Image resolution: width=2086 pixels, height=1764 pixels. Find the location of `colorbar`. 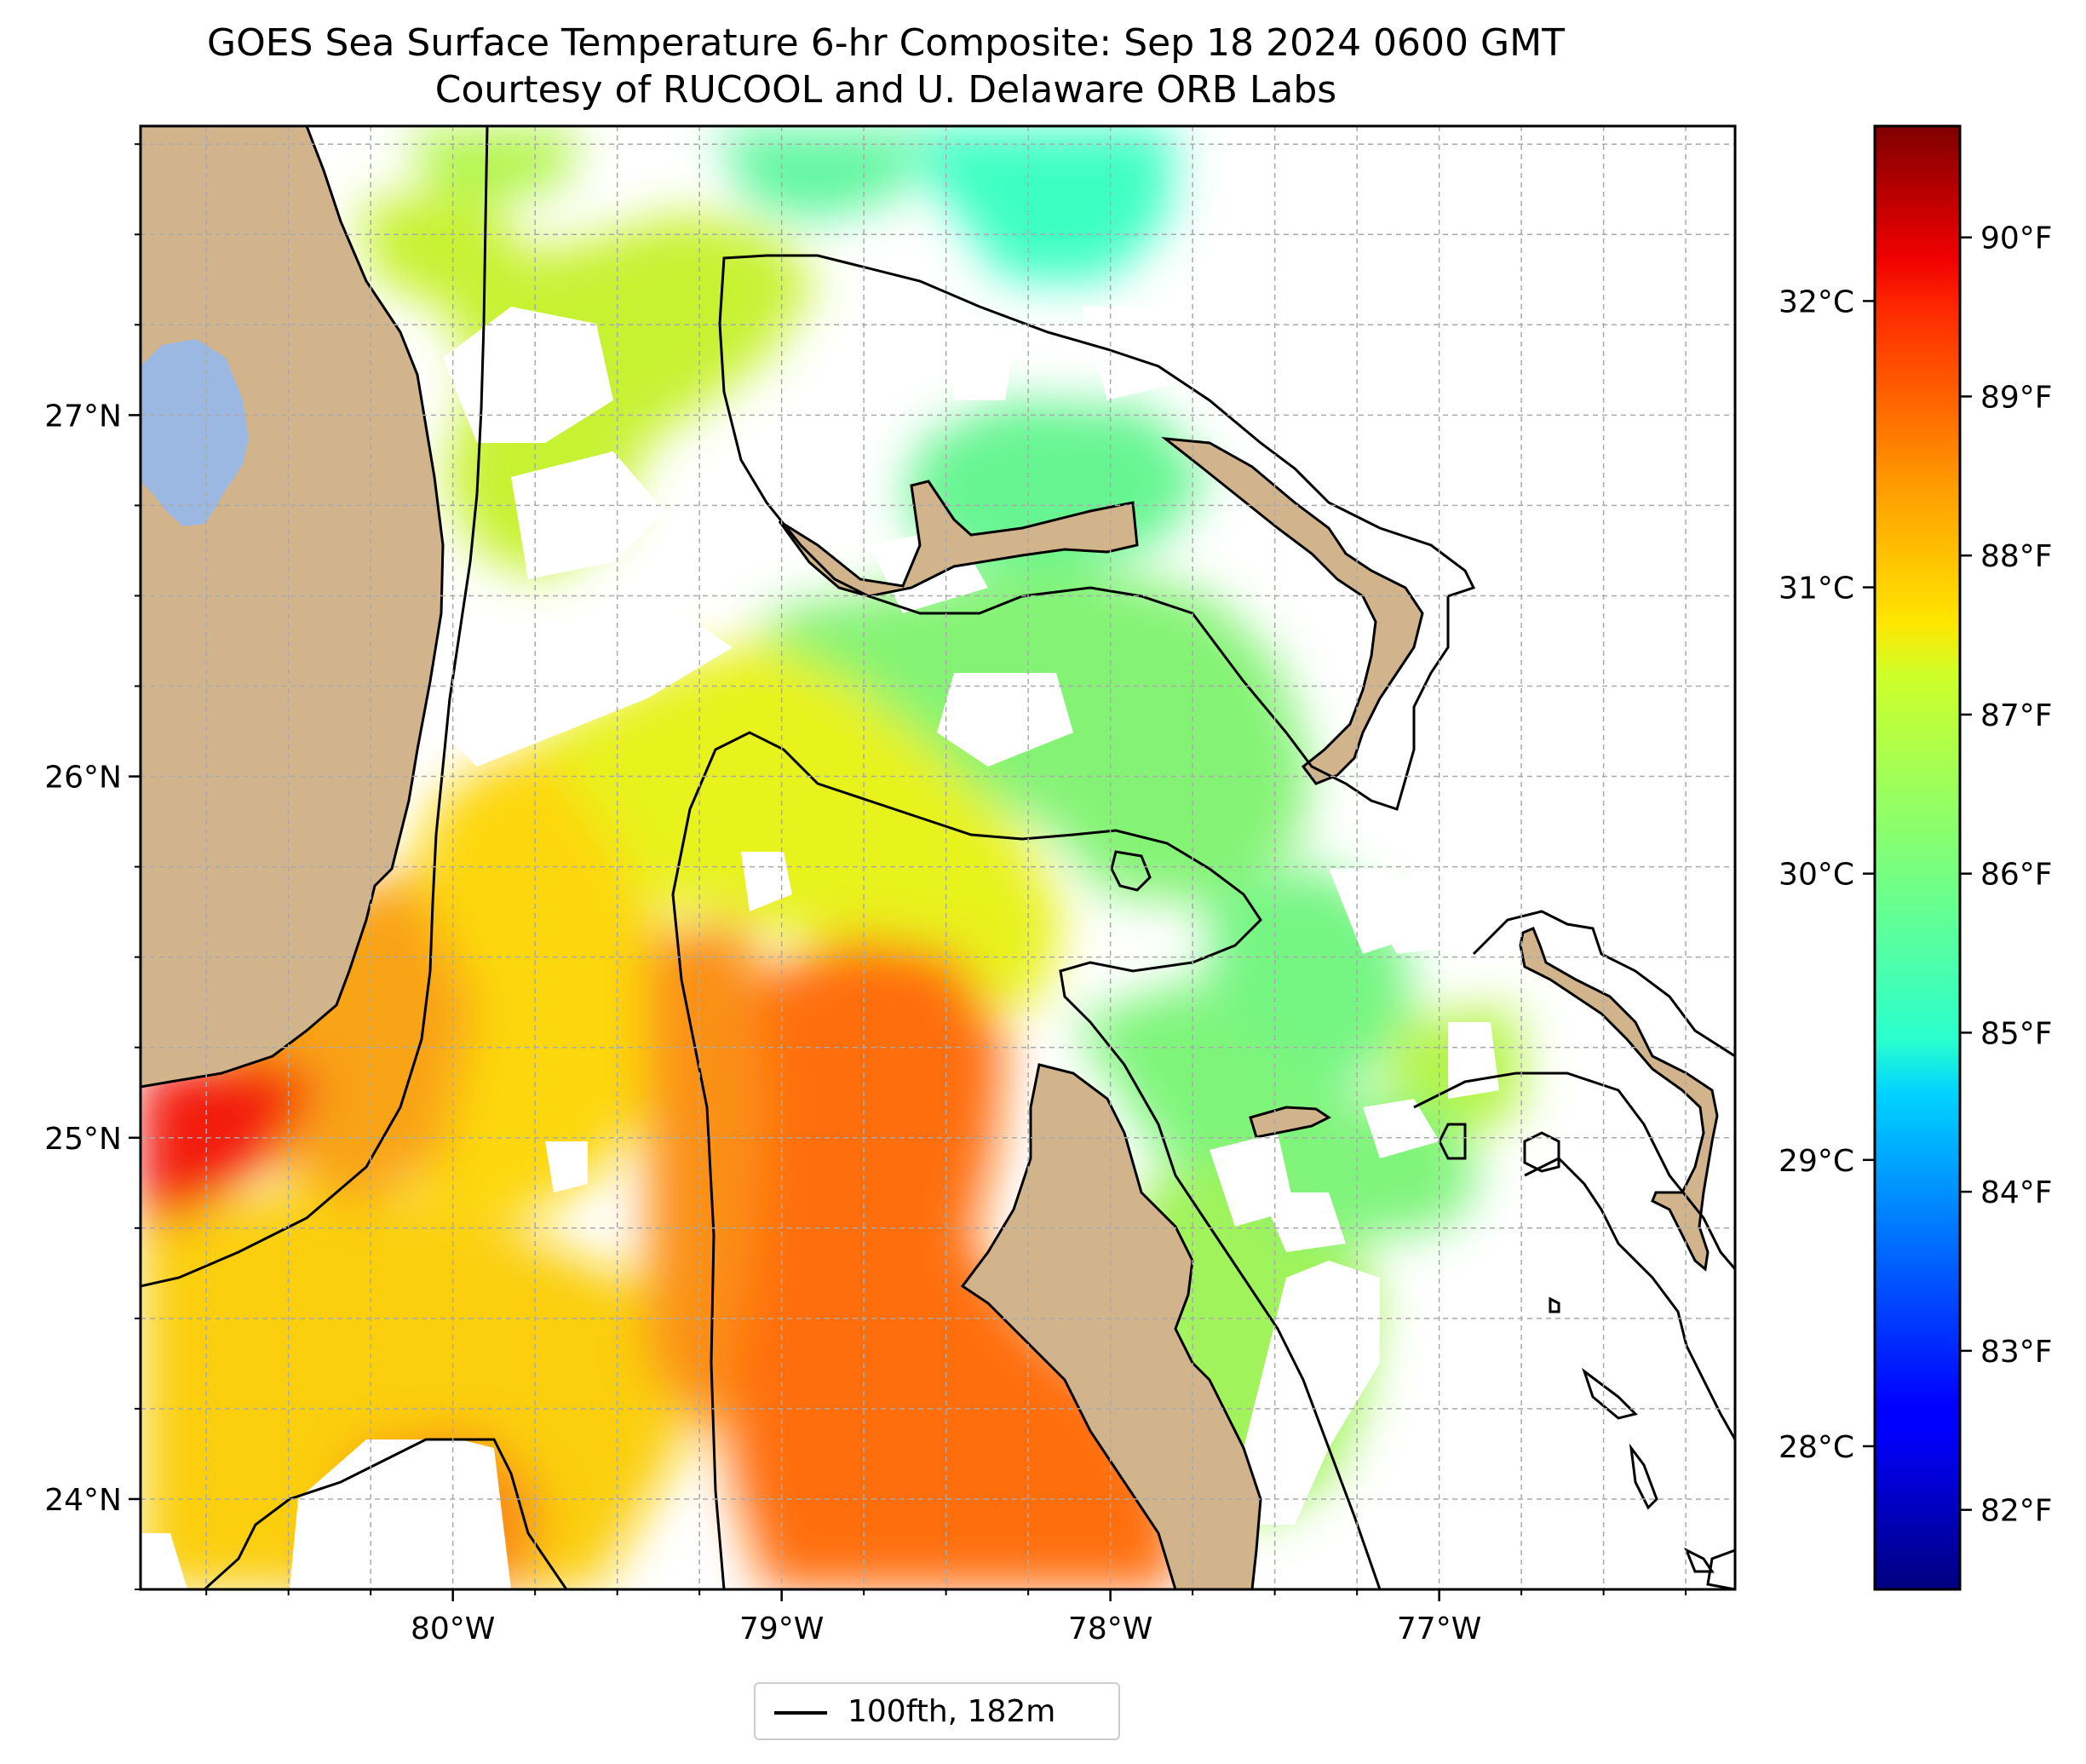

colorbar is located at coordinates (1917, 857).